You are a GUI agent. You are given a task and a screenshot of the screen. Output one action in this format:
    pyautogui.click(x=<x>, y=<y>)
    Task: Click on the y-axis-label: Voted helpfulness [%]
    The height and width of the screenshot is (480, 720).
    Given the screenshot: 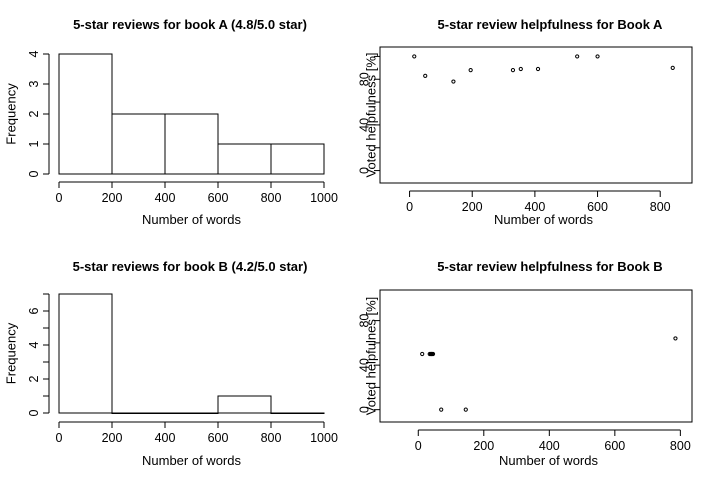 What is the action you would take?
    pyautogui.click(x=371, y=114)
    